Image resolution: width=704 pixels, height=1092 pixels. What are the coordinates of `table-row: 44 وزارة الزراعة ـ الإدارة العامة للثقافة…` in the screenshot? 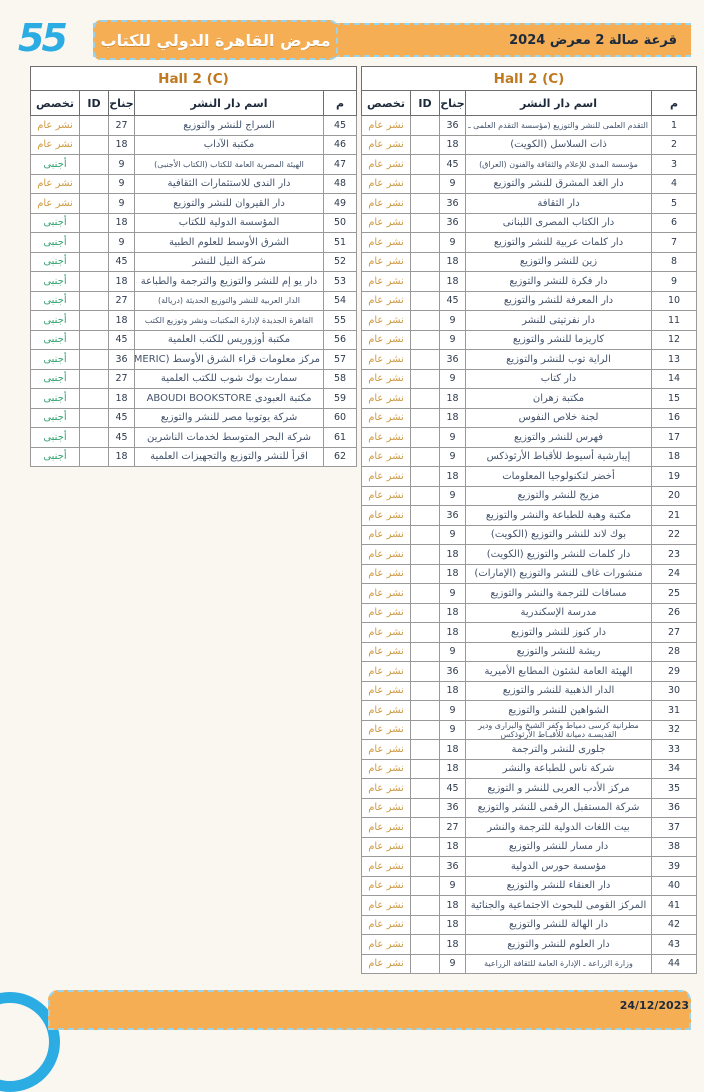 It's located at (529, 963).